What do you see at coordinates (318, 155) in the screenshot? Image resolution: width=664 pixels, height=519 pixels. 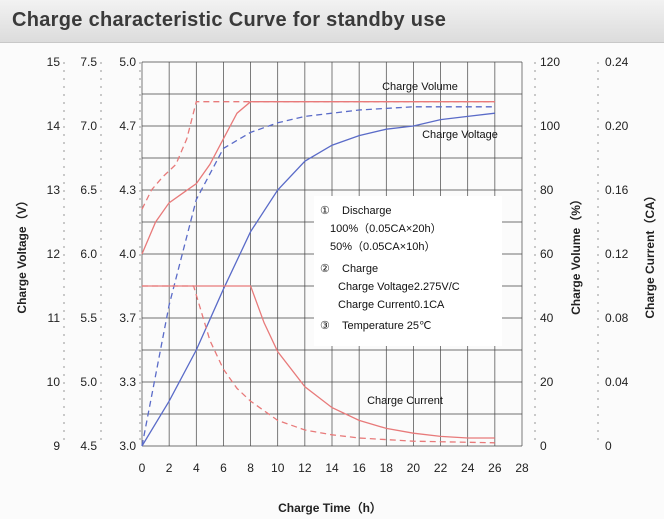 I see `series-line-charge-voltage-dashed` at bounding box center [318, 155].